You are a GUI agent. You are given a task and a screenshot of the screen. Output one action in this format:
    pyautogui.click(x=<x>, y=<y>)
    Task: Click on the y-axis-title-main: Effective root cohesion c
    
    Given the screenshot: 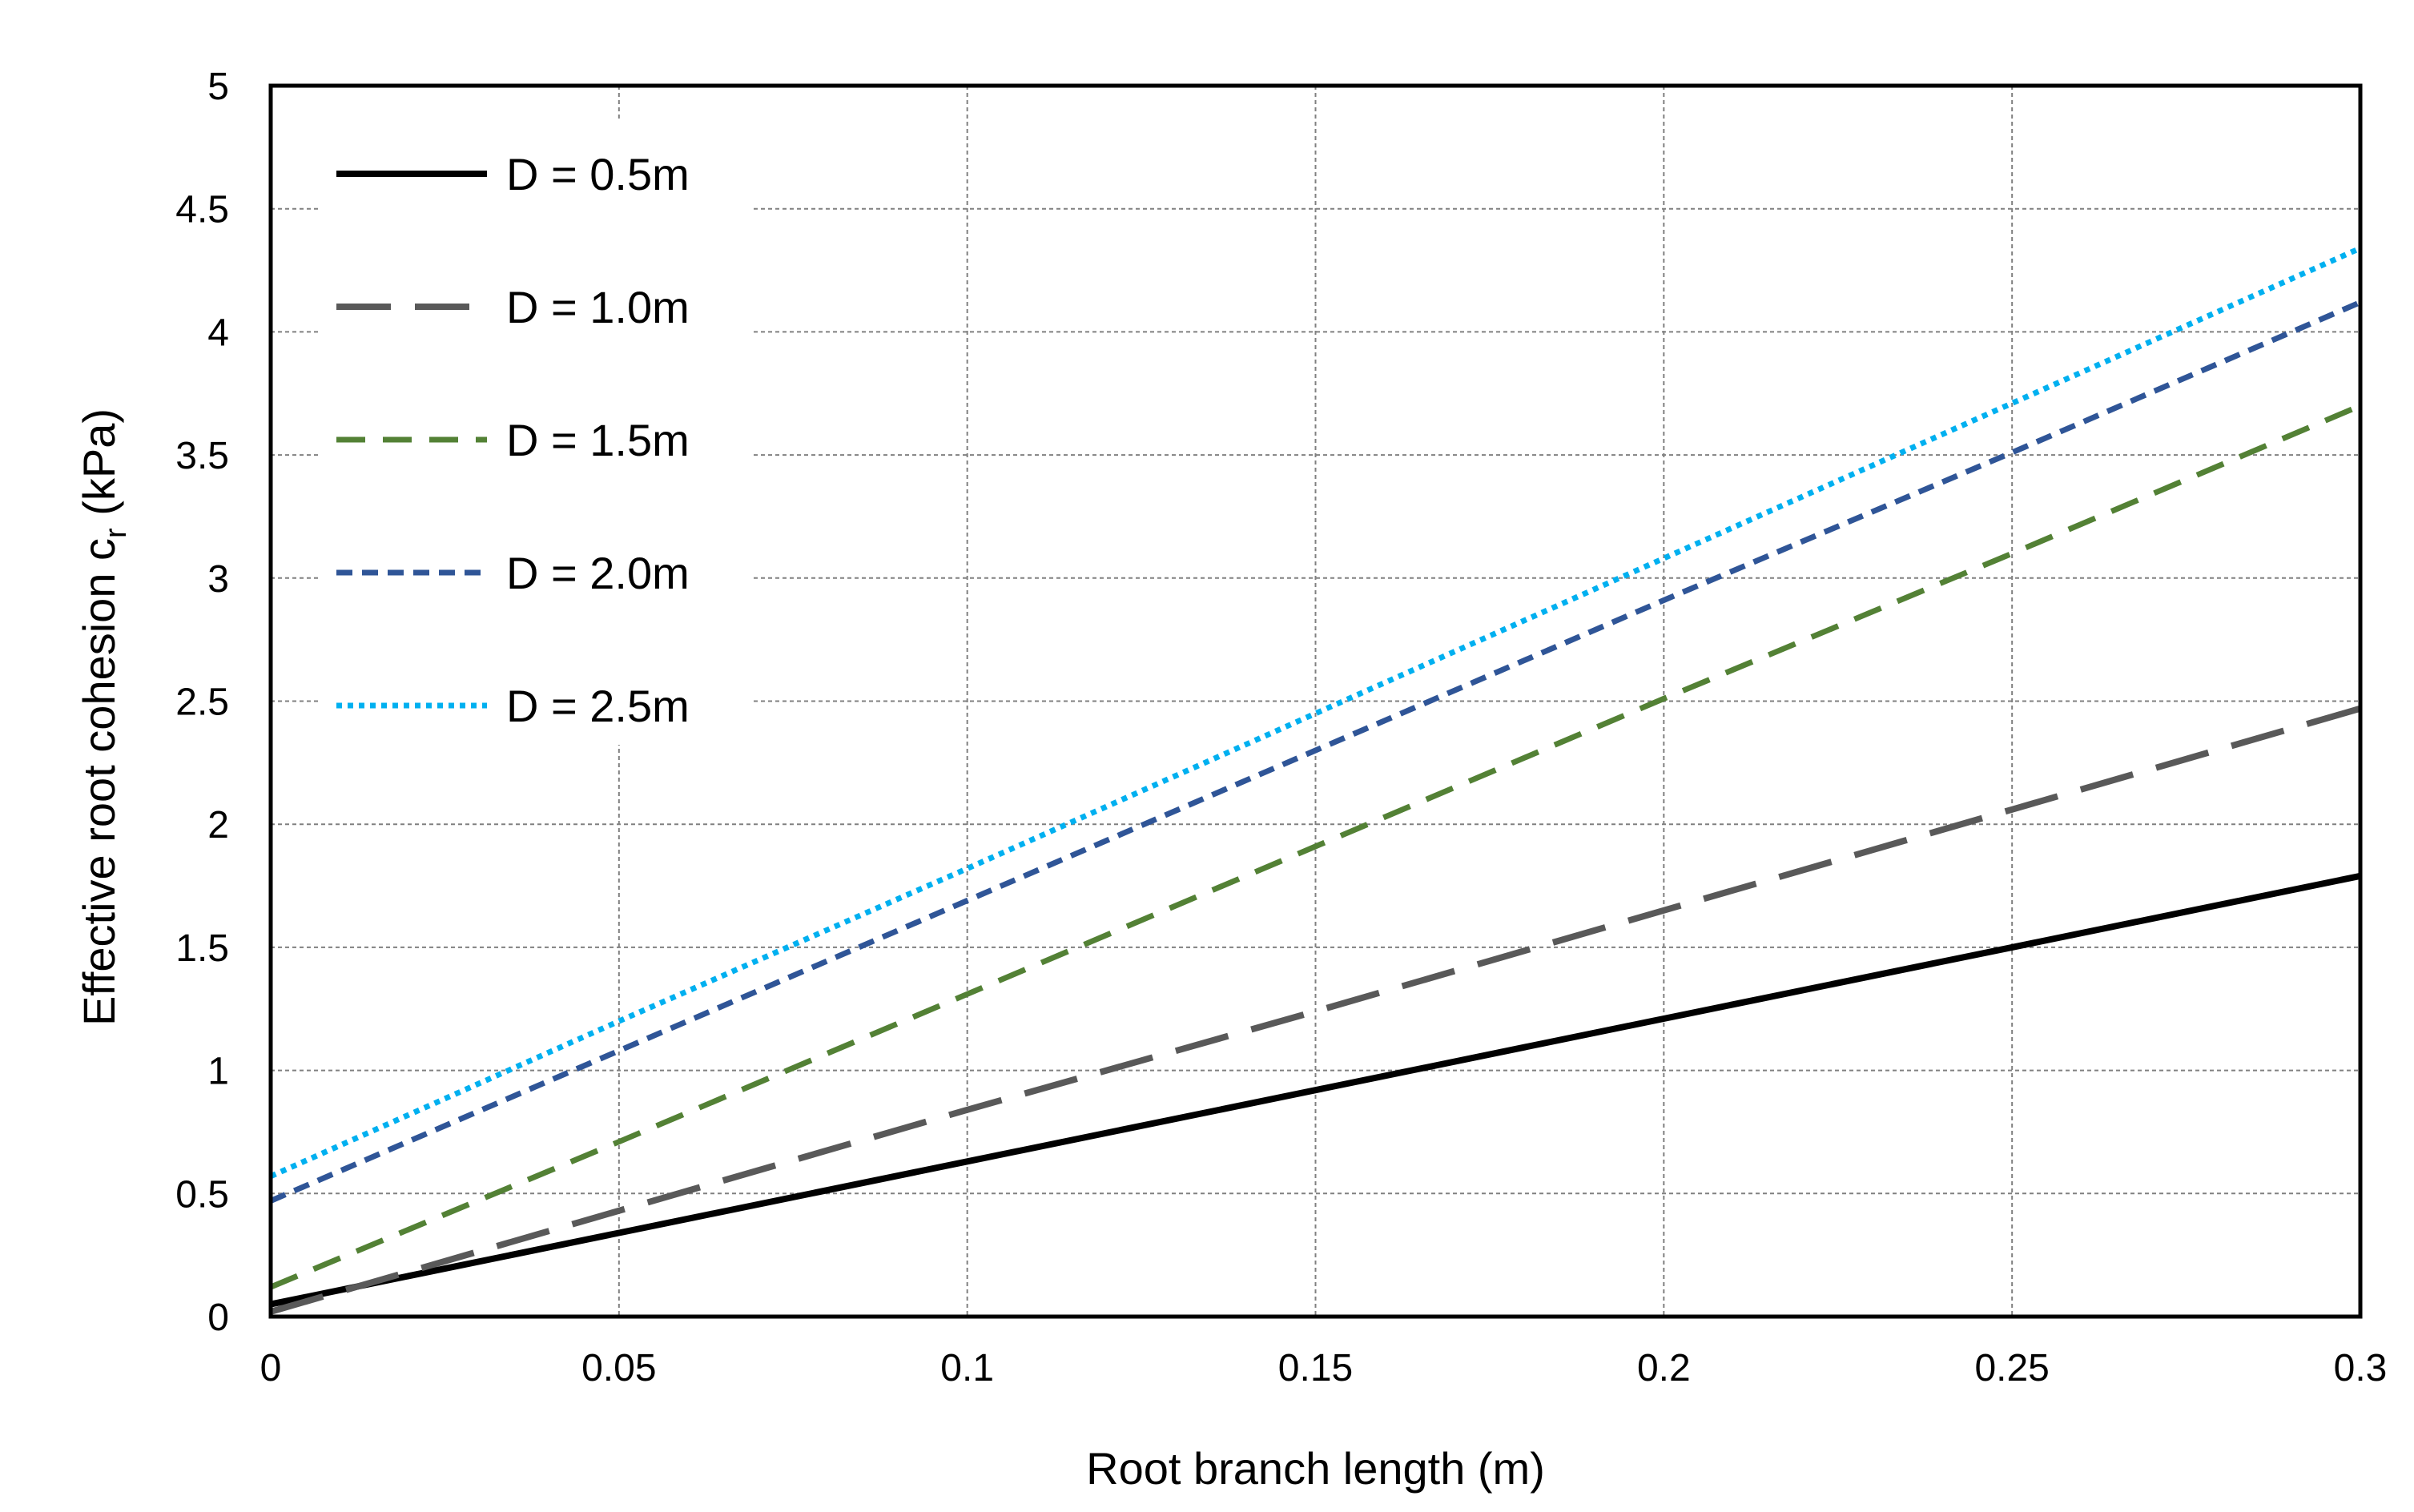 What is the action you would take?
    pyautogui.click(x=99, y=782)
    